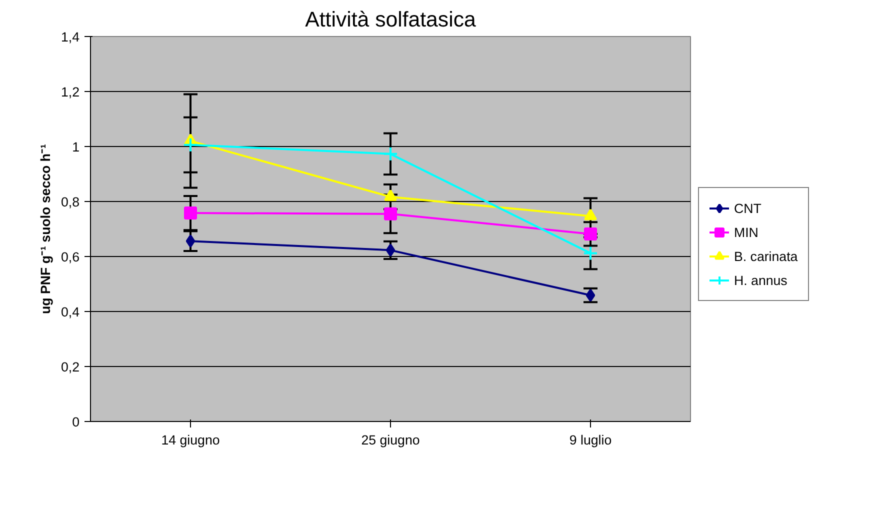  What do you see at coordinates (190, 440) in the screenshot?
I see `x-tick-label: 14 giugno` at bounding box center [190, 440].